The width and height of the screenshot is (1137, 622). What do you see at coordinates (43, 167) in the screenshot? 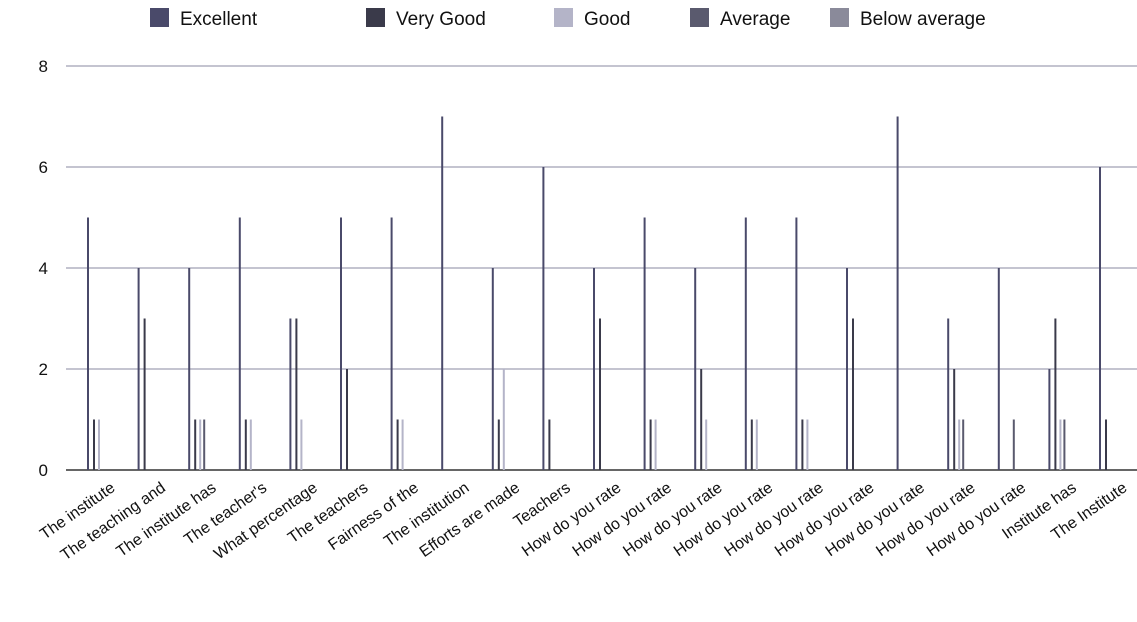
I see `y-tick-label: 6` at bounding box center [43, 167].